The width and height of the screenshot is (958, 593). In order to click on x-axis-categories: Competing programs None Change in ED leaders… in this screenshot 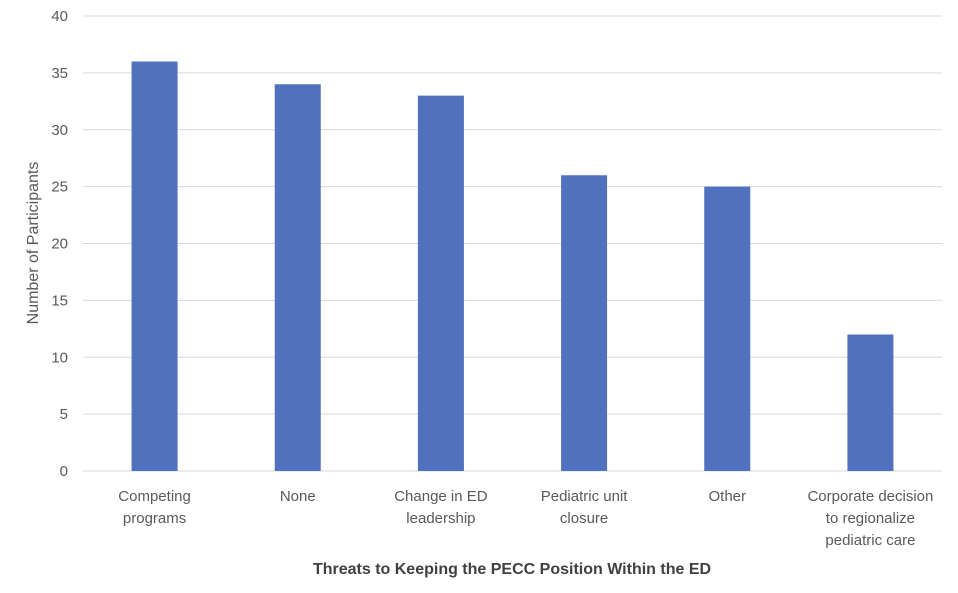, I will do `click(525, 518)`.